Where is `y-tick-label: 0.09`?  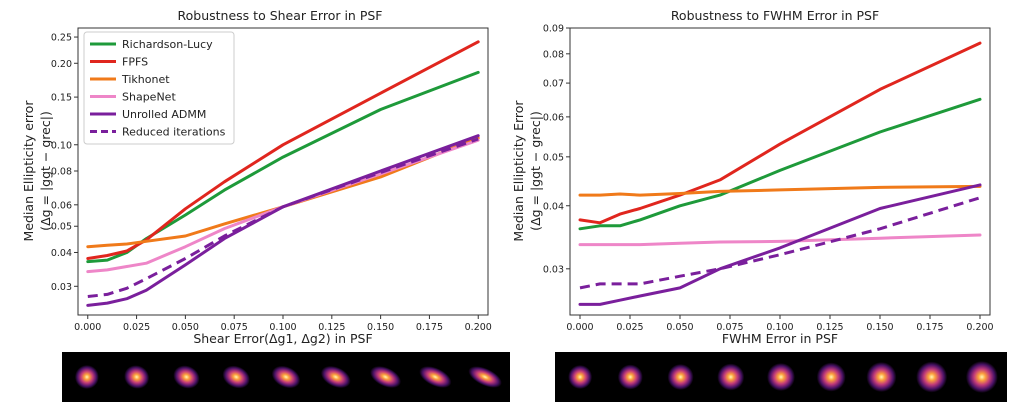 y-tick-label: 0.09 is located at coordinates (553, 29).